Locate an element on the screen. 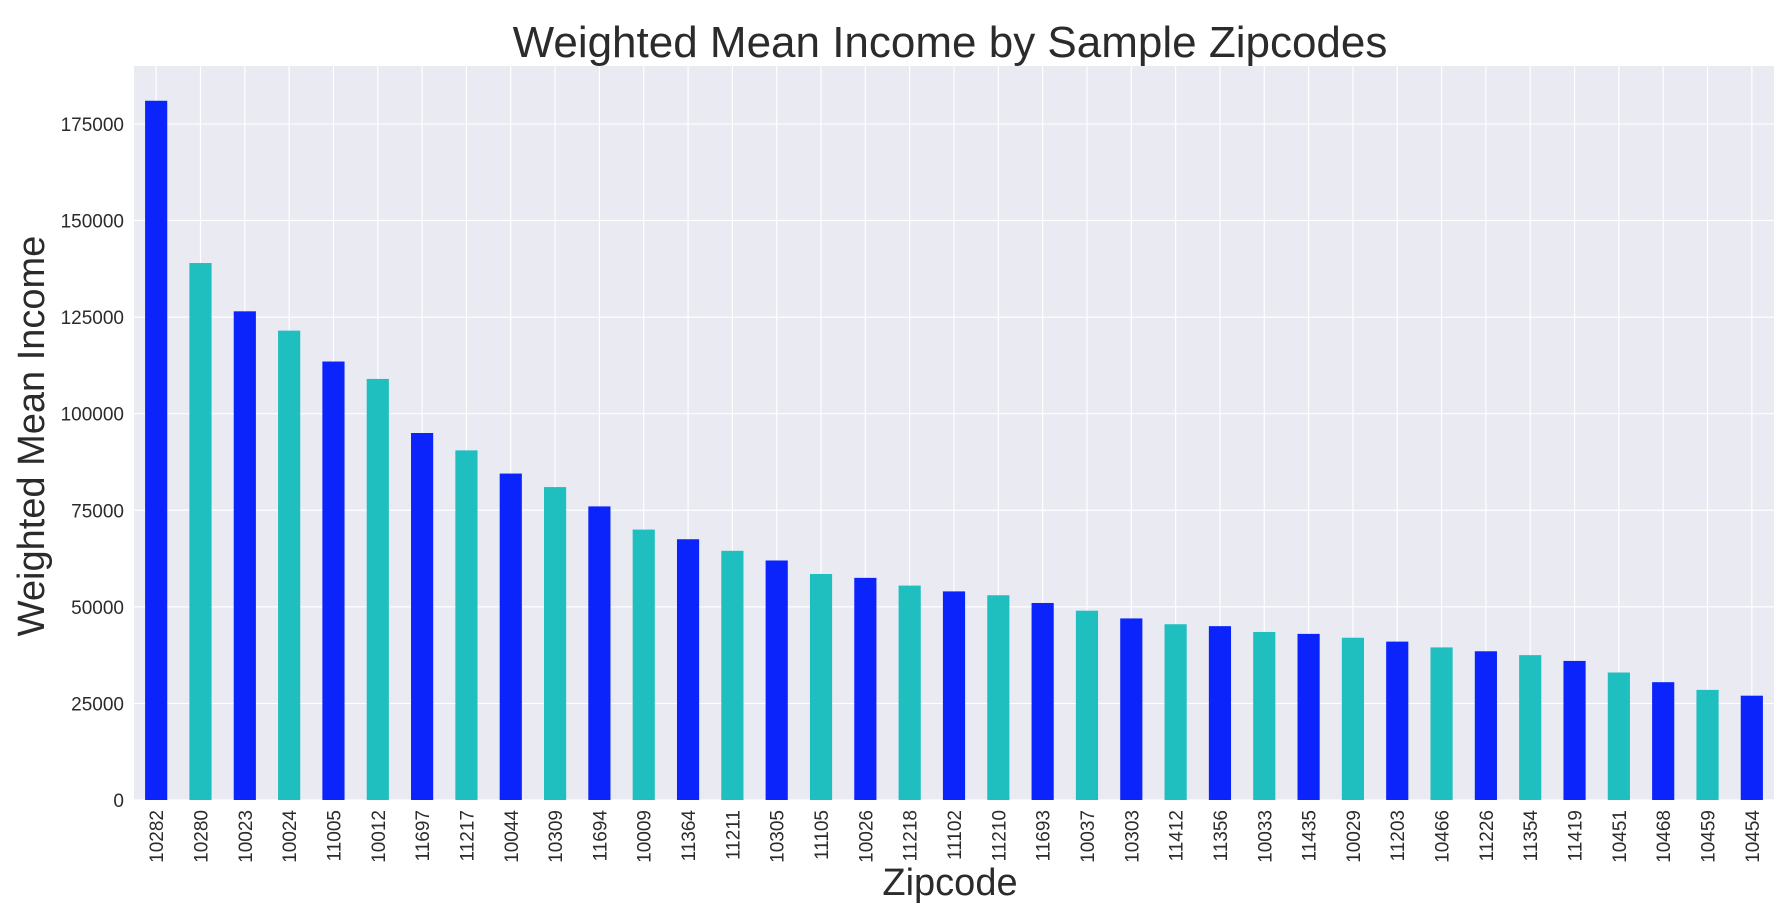  x-tick-label: 11435 is located at coordinates (1310, 835).